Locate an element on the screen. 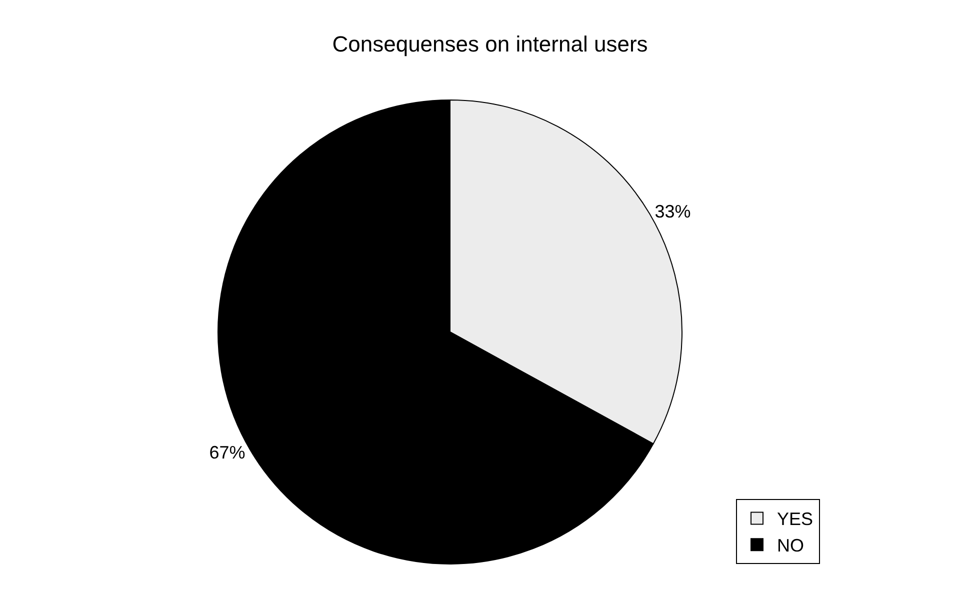 Image resolution: width=980 pixels, height=604 pixels. data-label: 67% is located at coordinates (227, 452).